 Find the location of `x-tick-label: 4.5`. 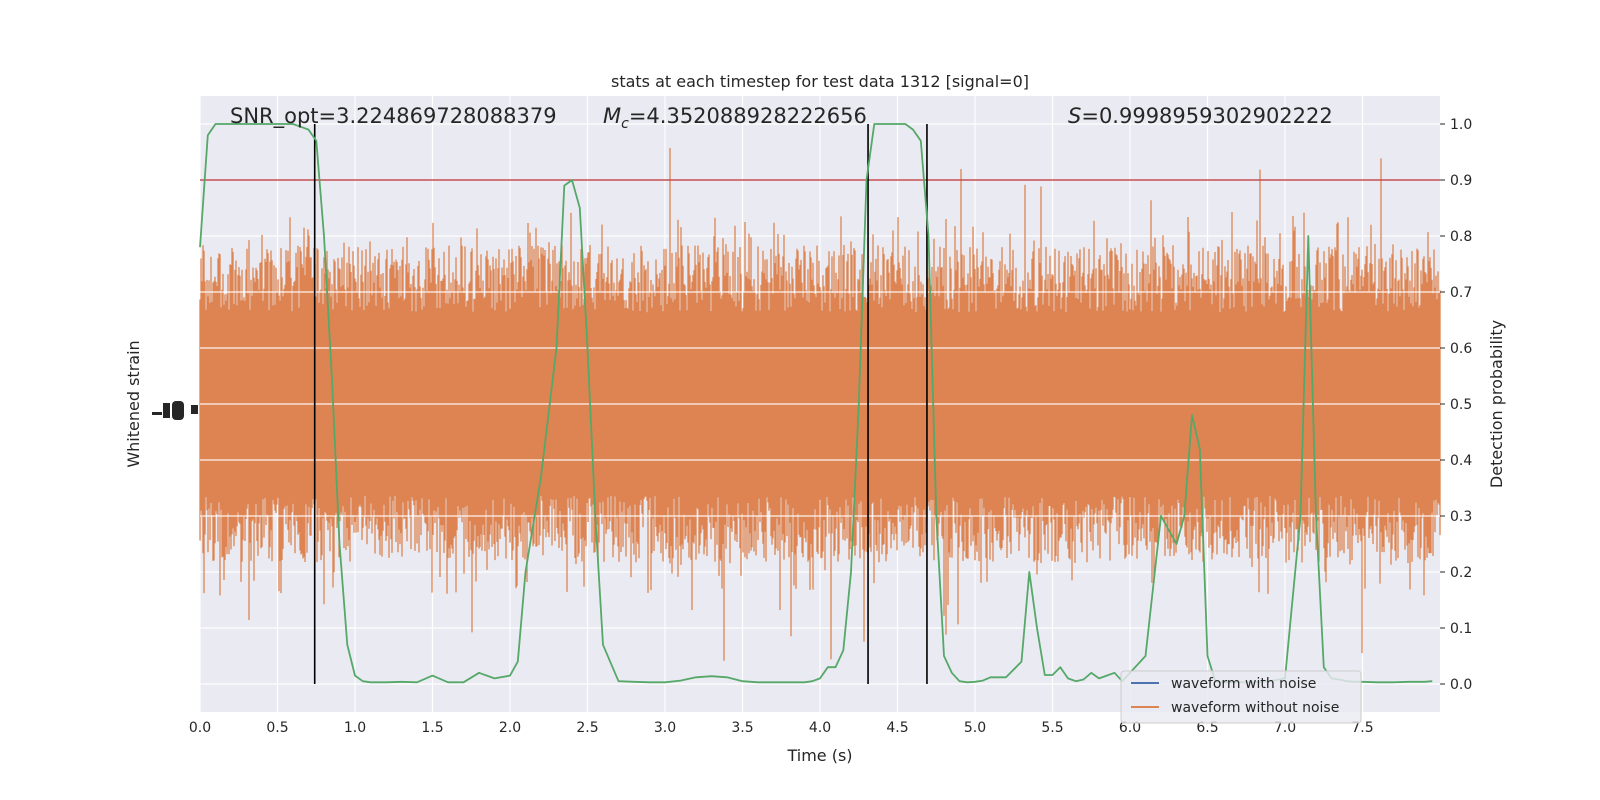

x-tick-label: 4.5 is located at coordinates (897, 728).